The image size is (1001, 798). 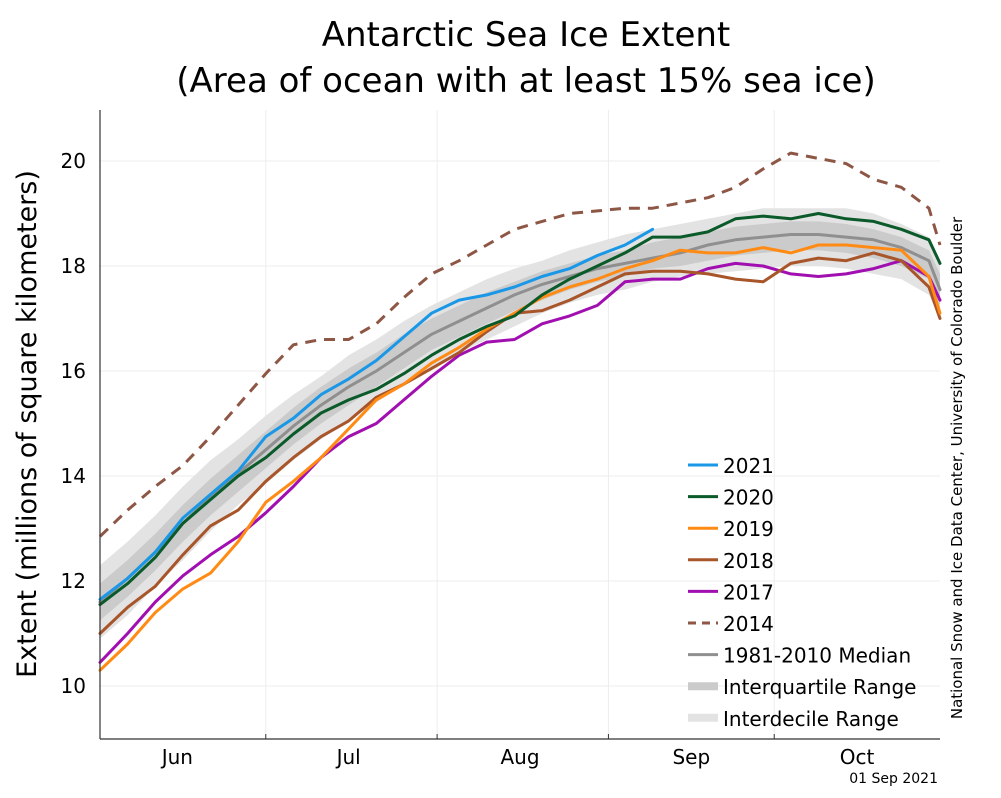 I want to click on legend-label: 2014, so click(x=748, y=624).